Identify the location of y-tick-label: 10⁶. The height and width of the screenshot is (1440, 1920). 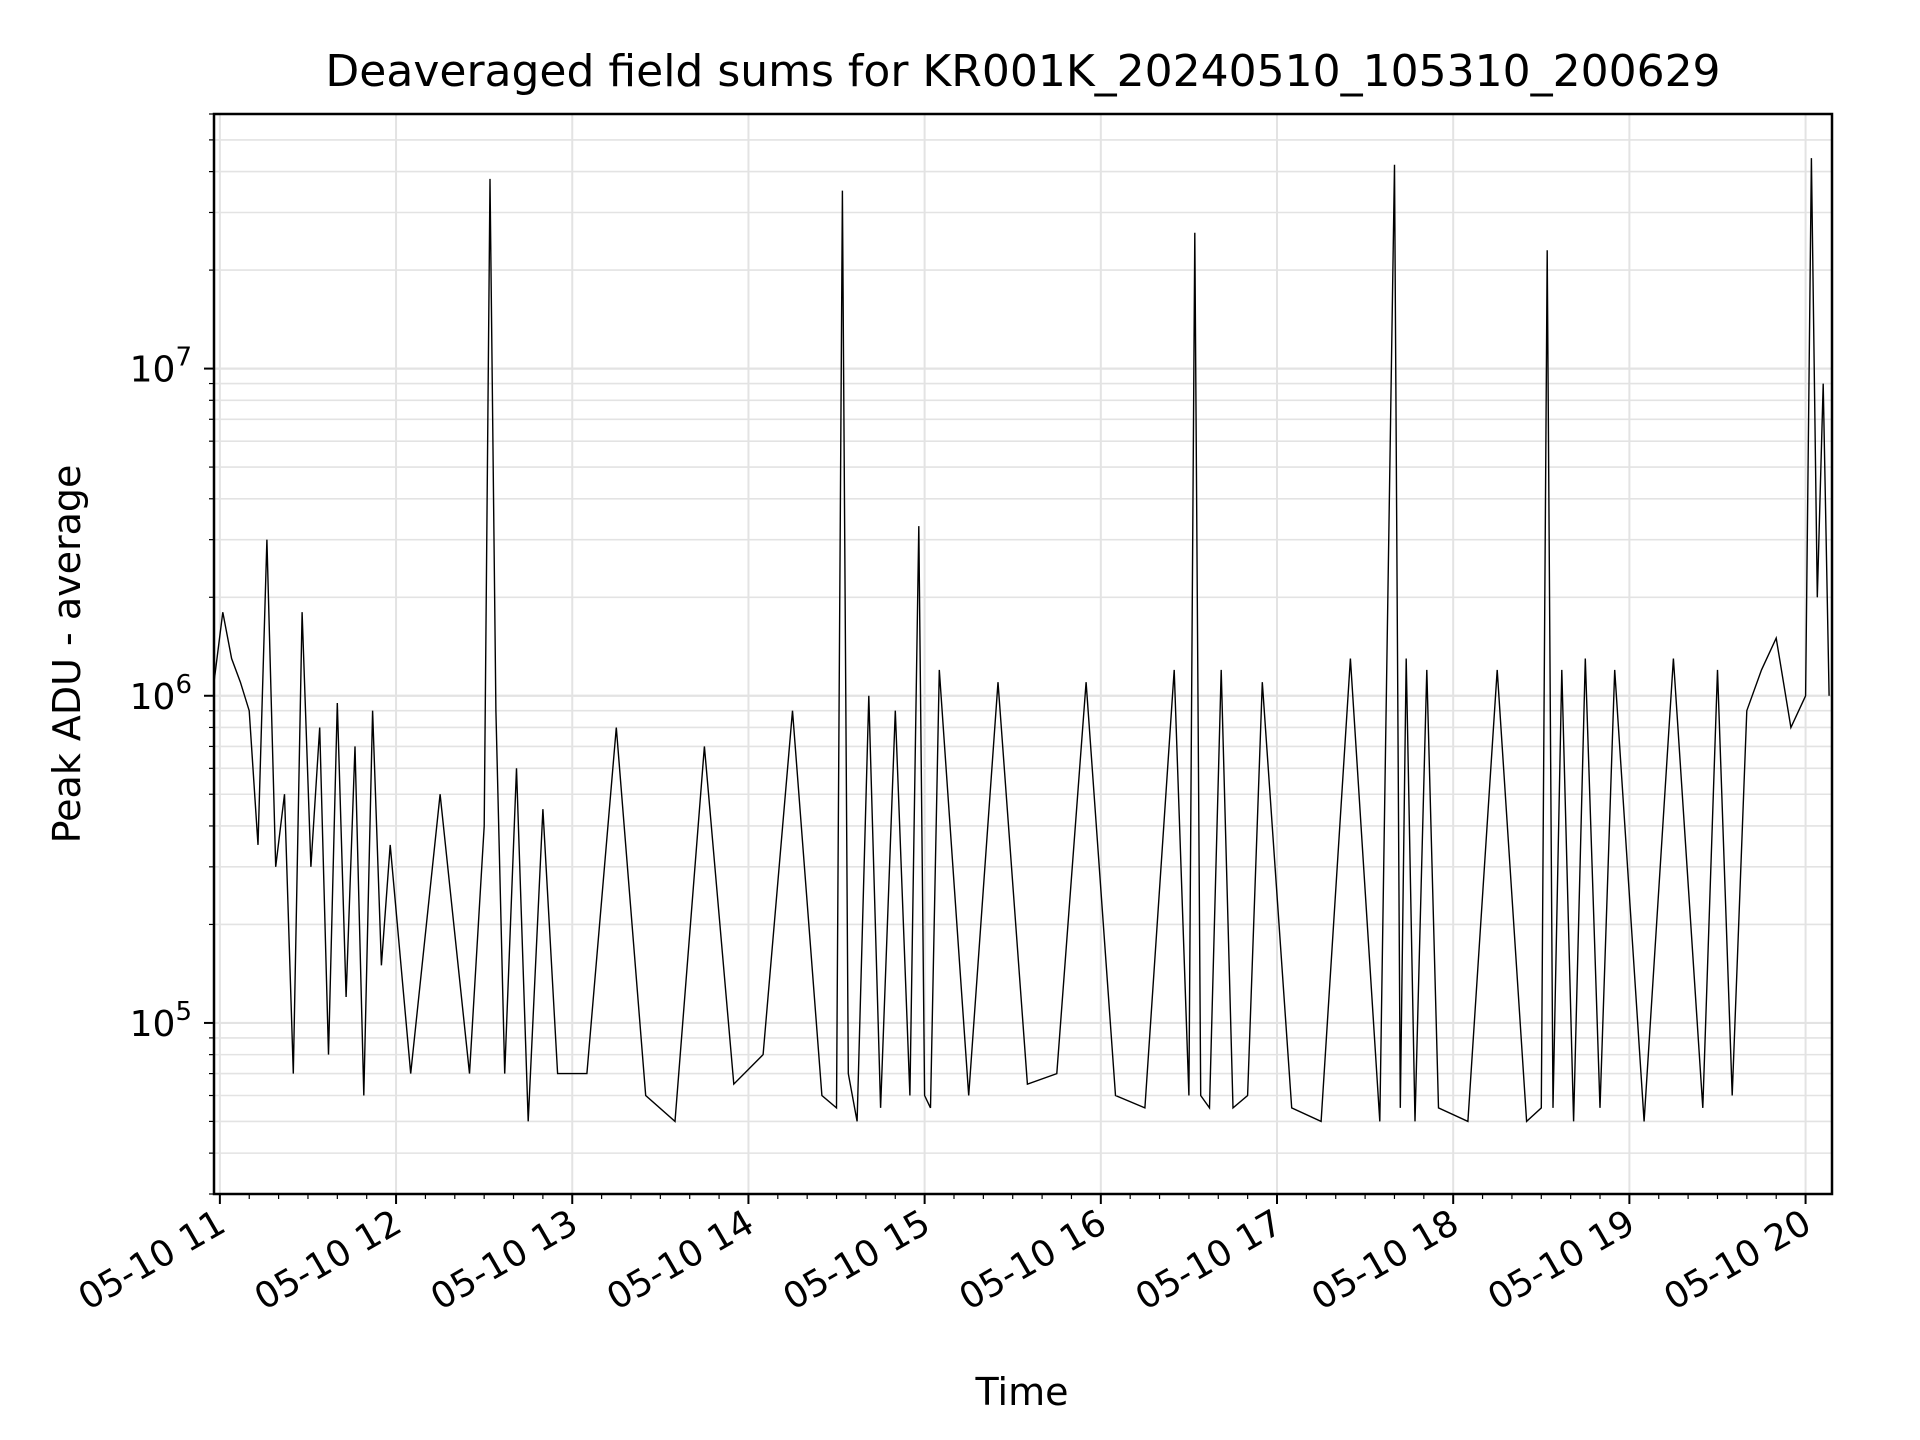
(161, 694).